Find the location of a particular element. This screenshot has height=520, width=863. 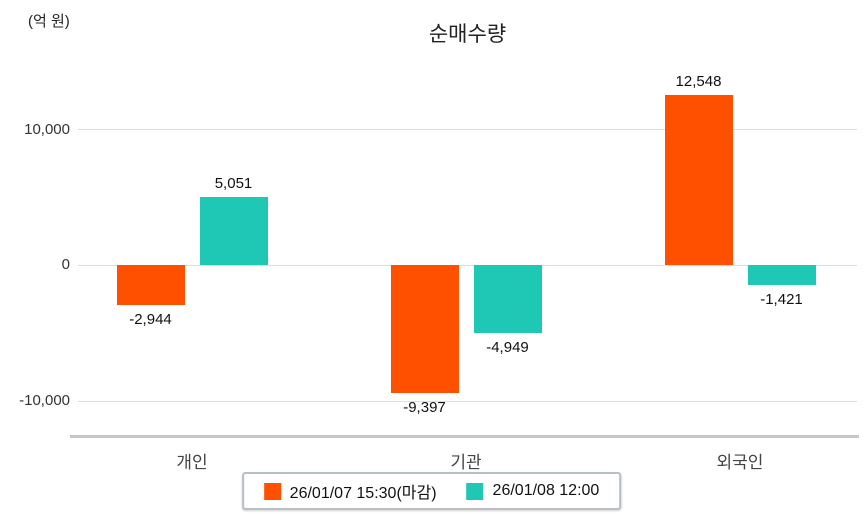

bar-value-label: 12,548 is located at coordinates (698, 82).